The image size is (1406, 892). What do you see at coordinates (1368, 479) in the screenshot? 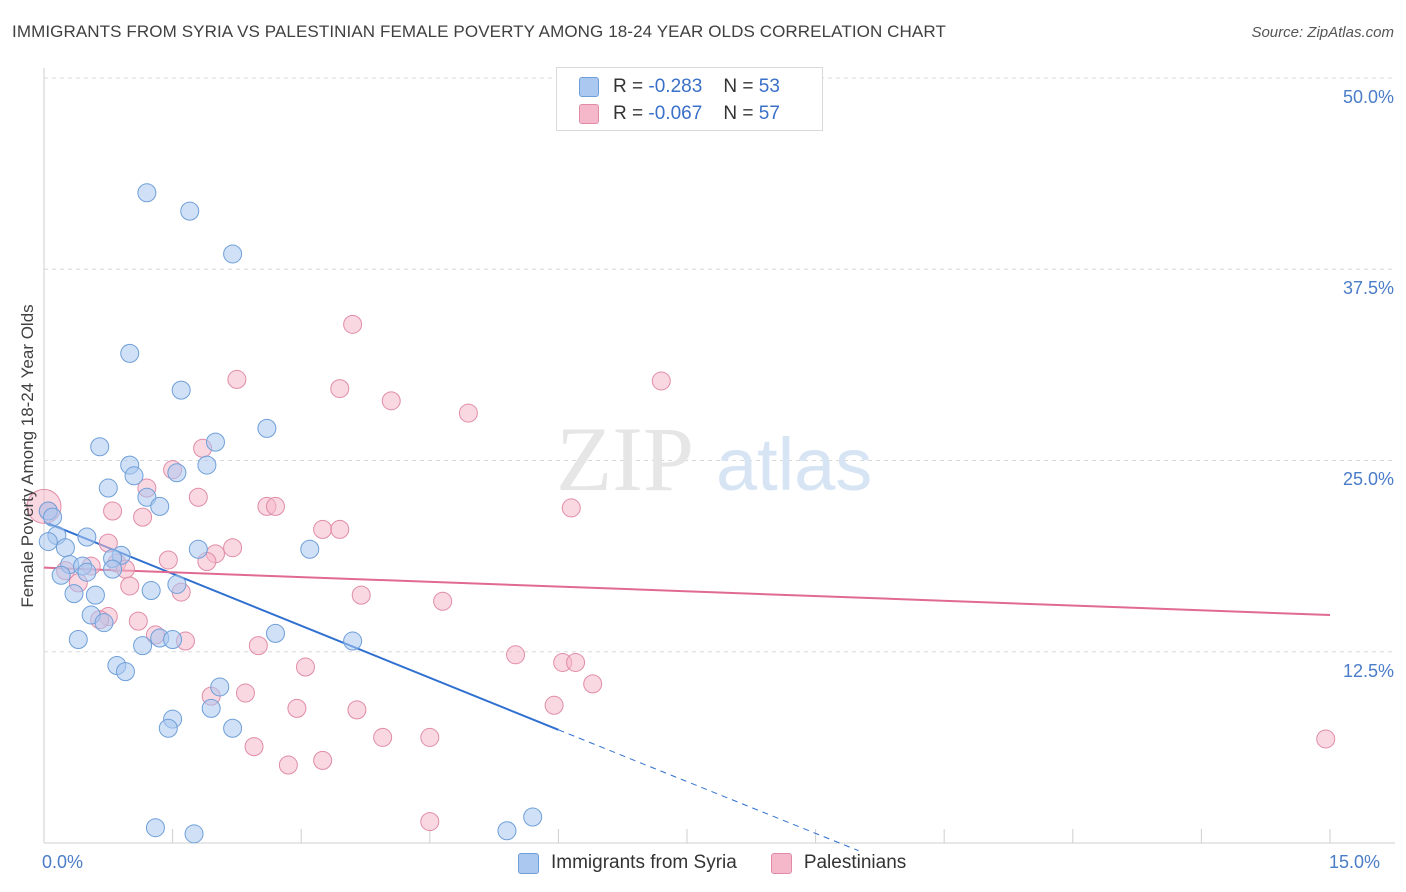
I see `y-tick-label: 25.0%` at bounding box center [1368, 479].